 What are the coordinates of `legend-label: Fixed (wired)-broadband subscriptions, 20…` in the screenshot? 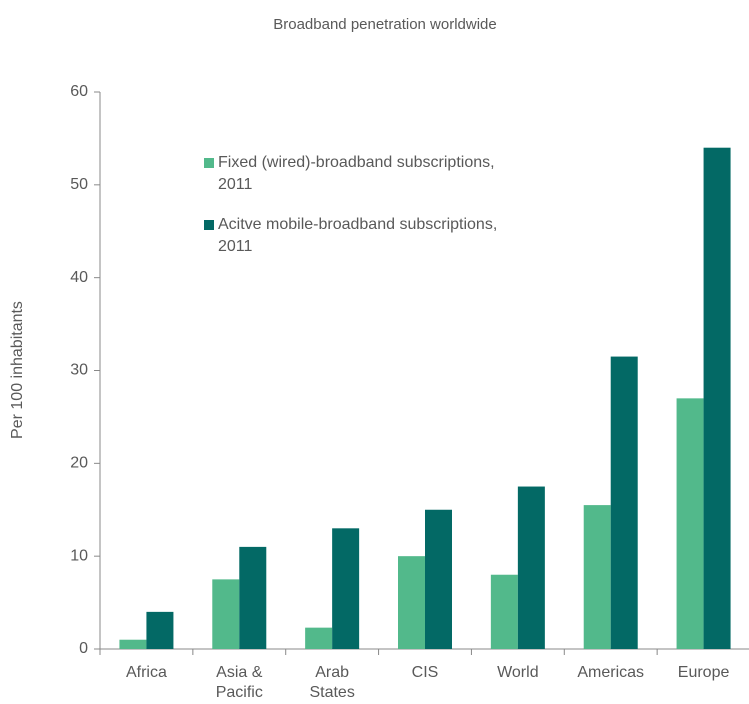 It's located at (356, 173).